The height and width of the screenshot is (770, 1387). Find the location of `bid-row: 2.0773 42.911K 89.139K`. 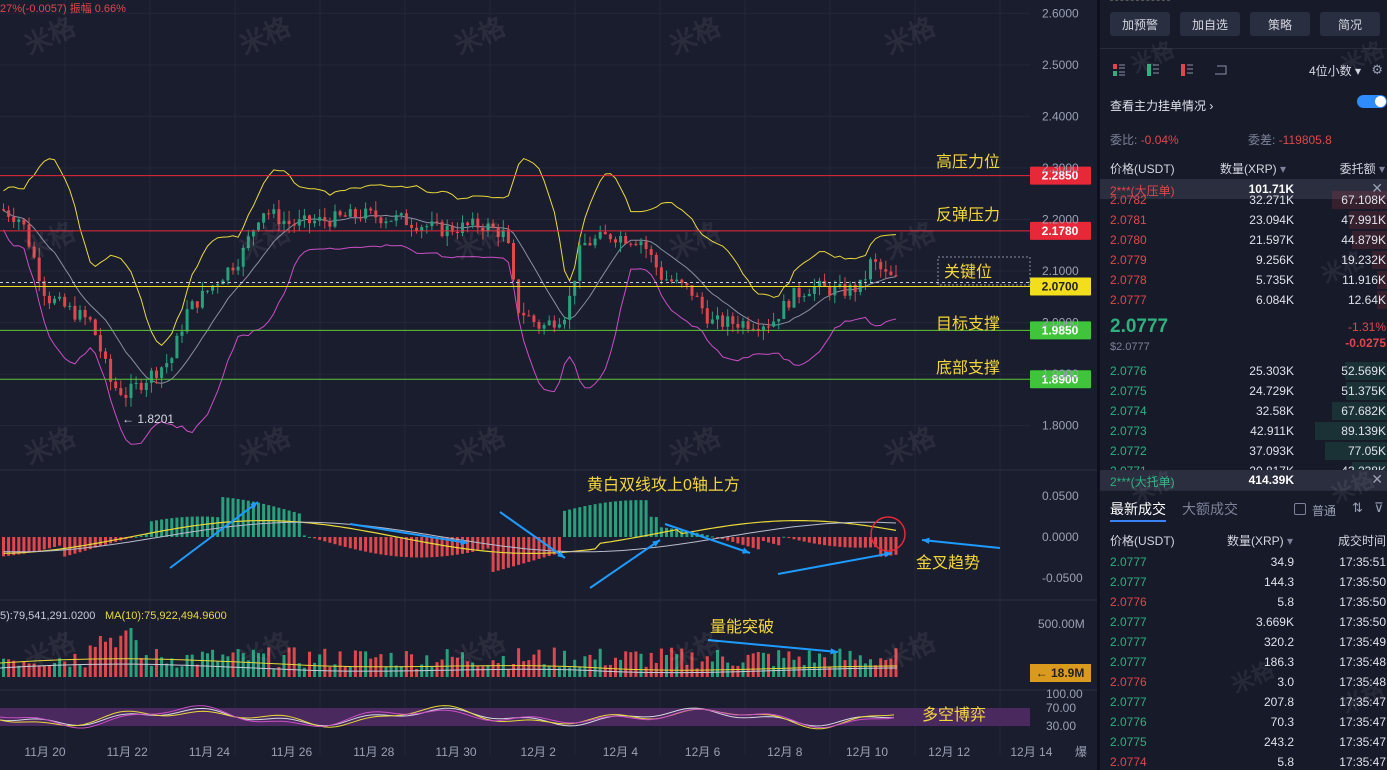

bid-row: 2.0773 42.911K 89.139K is located at coordinates (1243, 431).